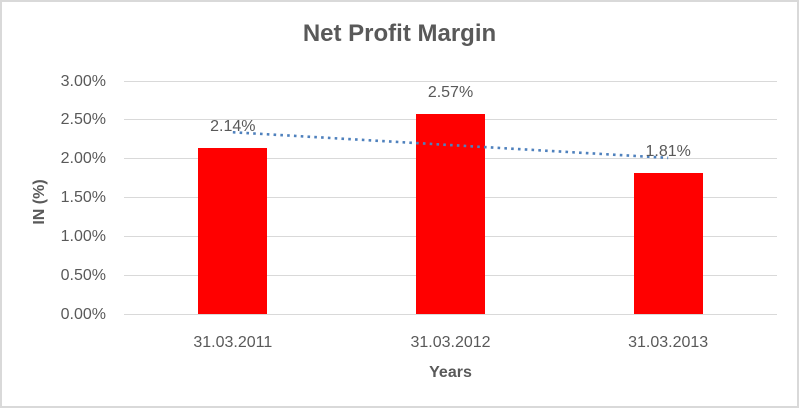  What do you see at coordinates (450, 372) in the screenshot?
I see `x-axis-title: Years` at bounding box center [450, 372].